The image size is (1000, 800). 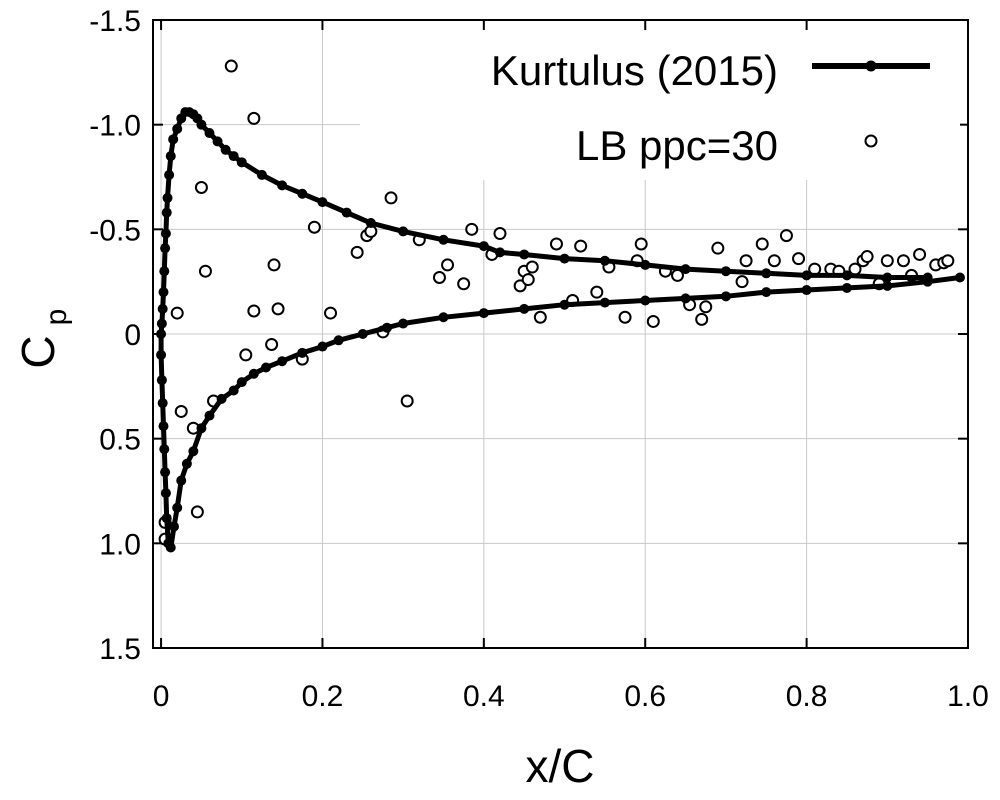 I want to click on y-axis-title: C p, so click(x=42, y=339).